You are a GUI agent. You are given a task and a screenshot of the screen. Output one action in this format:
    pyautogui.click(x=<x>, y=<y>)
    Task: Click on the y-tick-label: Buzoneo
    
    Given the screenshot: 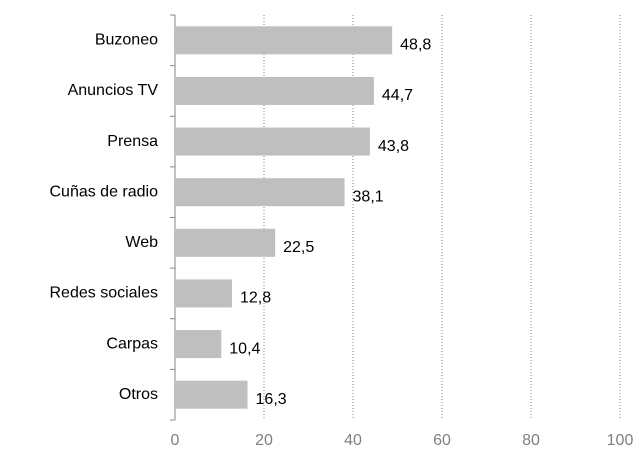 What is the action you would take?
    pyautogui.click(x=126, y=40)
    